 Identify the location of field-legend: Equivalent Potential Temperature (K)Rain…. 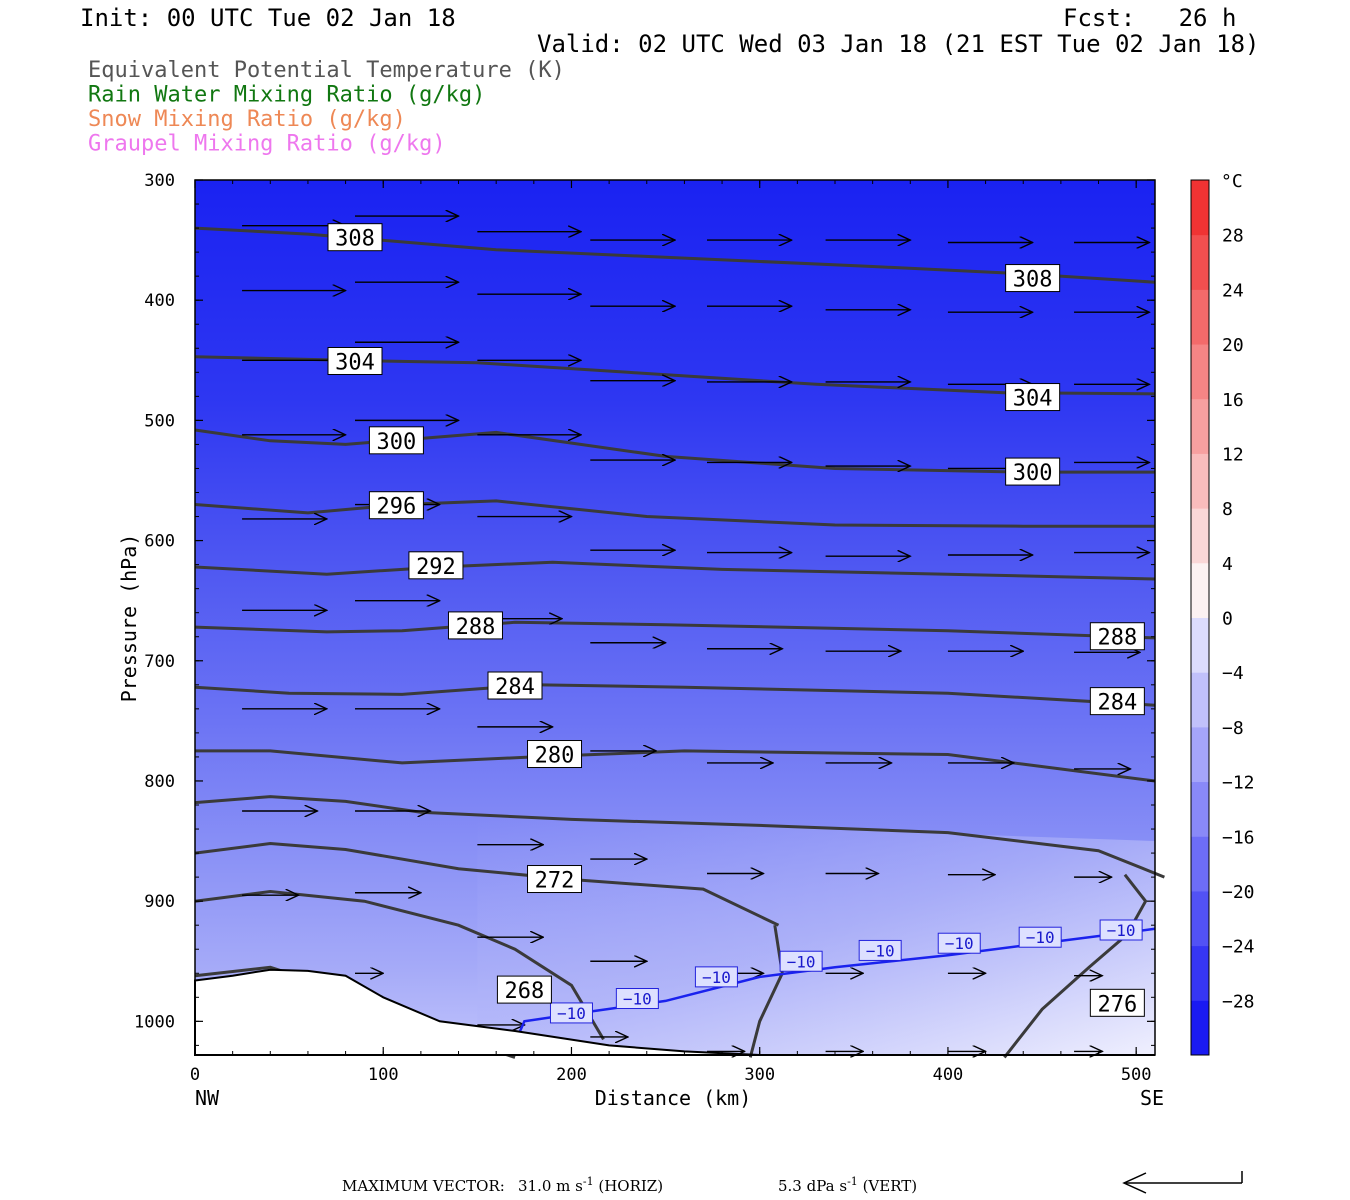
(326, 107).